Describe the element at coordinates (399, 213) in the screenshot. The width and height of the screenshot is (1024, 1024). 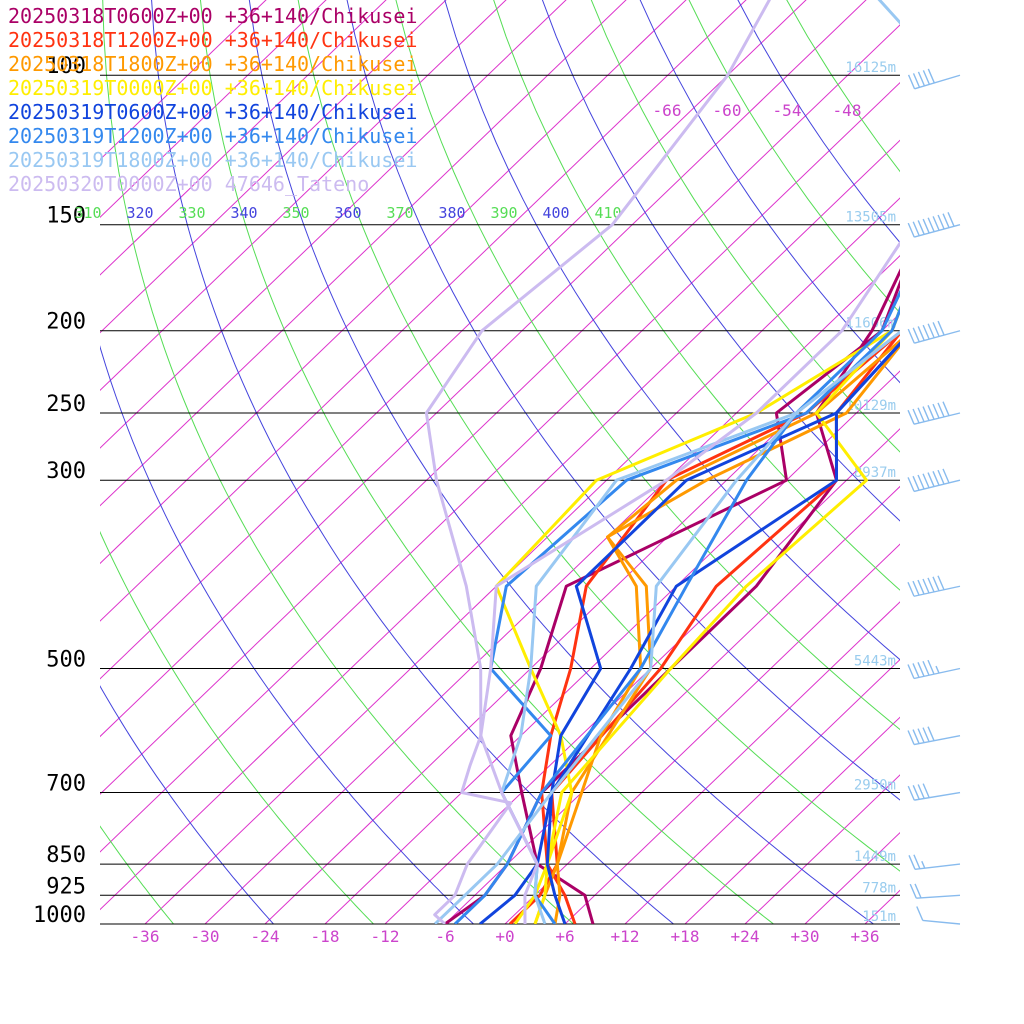
I see `theta-label: 370` at that location.